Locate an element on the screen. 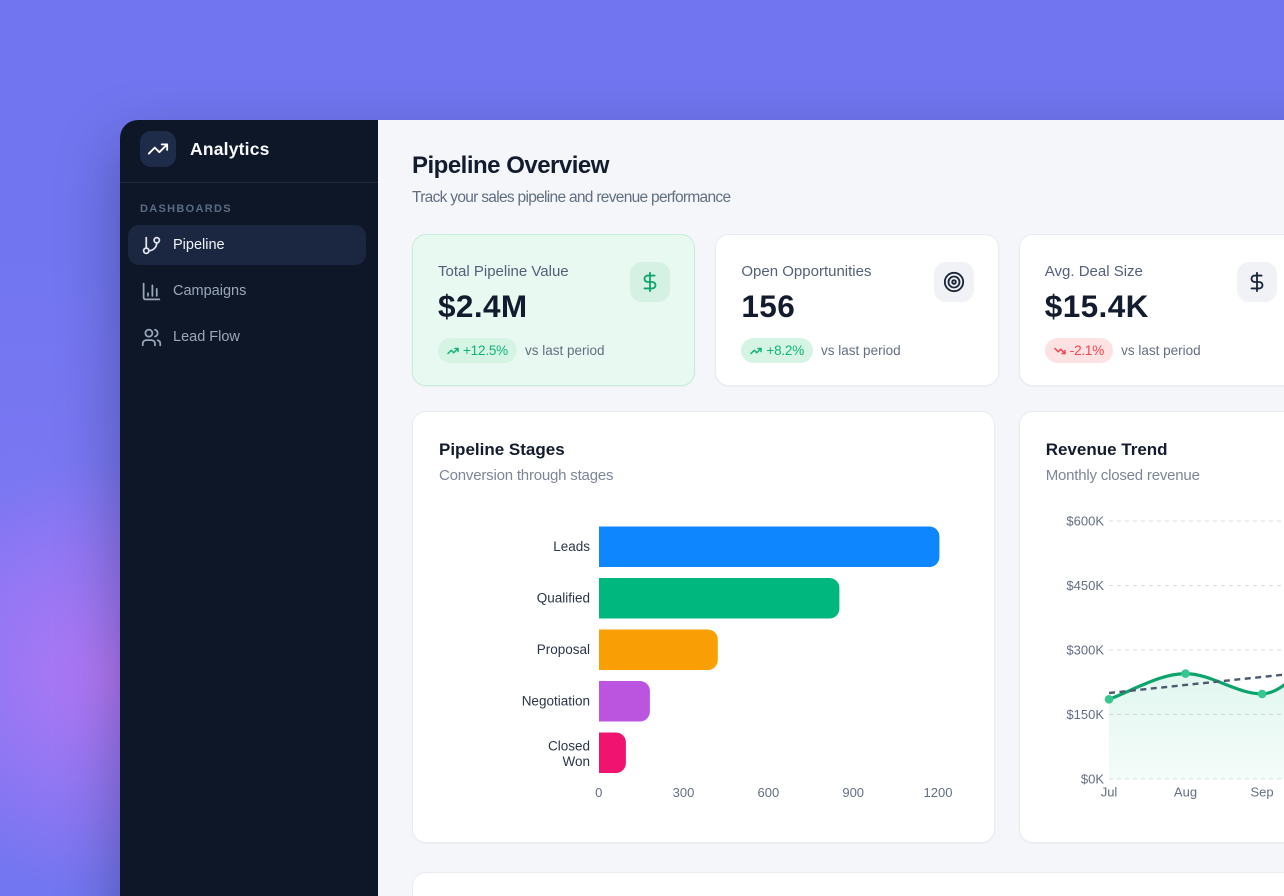  svg-text: $300K is located at coordinates (1085, 650).